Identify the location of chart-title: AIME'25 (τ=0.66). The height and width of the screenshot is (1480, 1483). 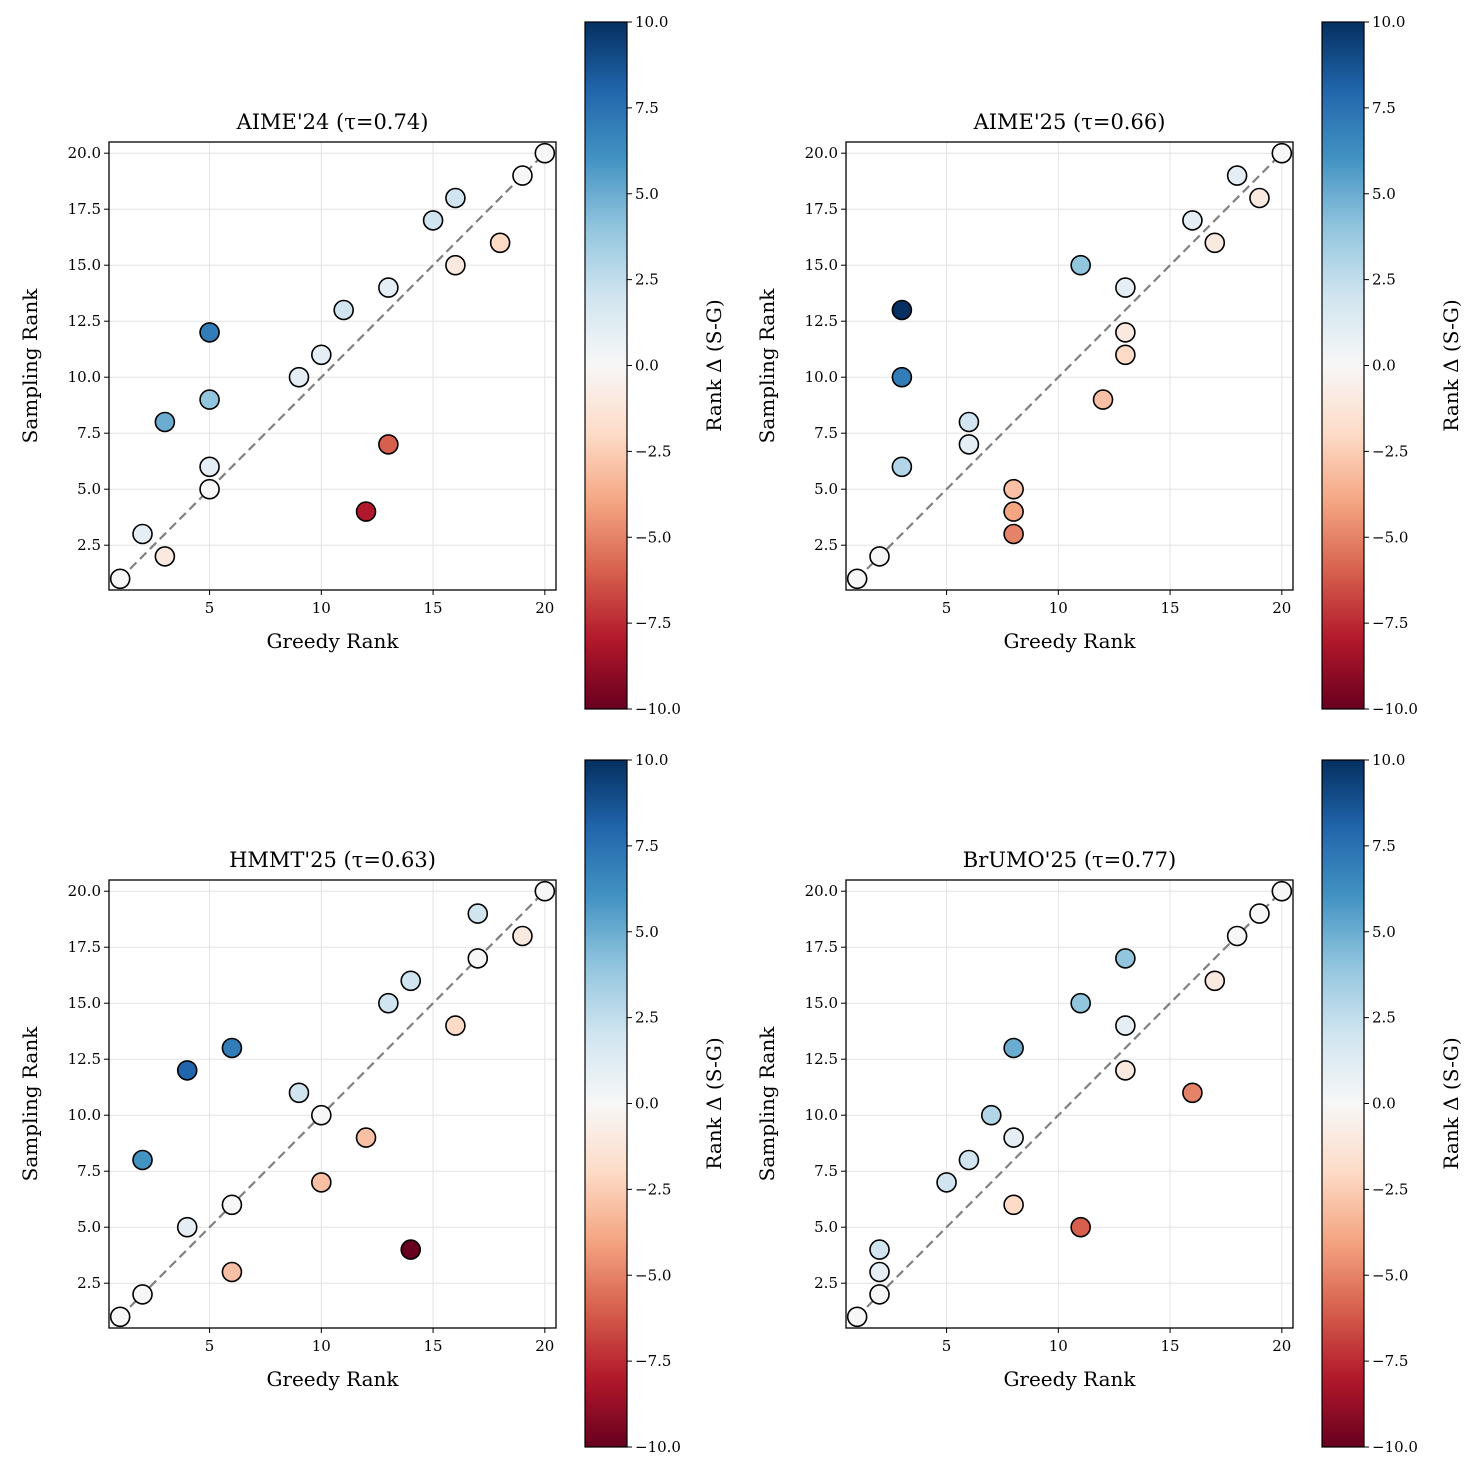
(1069, 122).